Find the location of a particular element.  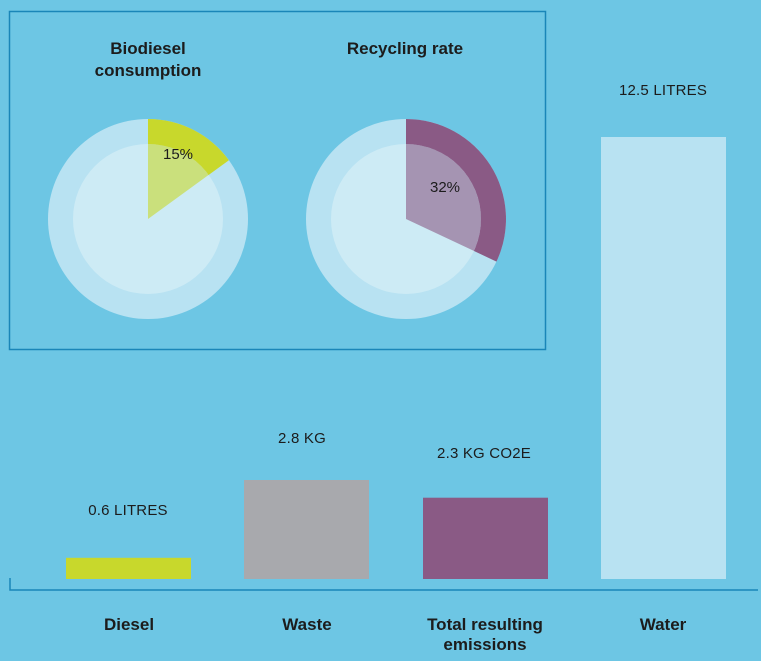

bar-baseline is located at coordinates (383, 584).